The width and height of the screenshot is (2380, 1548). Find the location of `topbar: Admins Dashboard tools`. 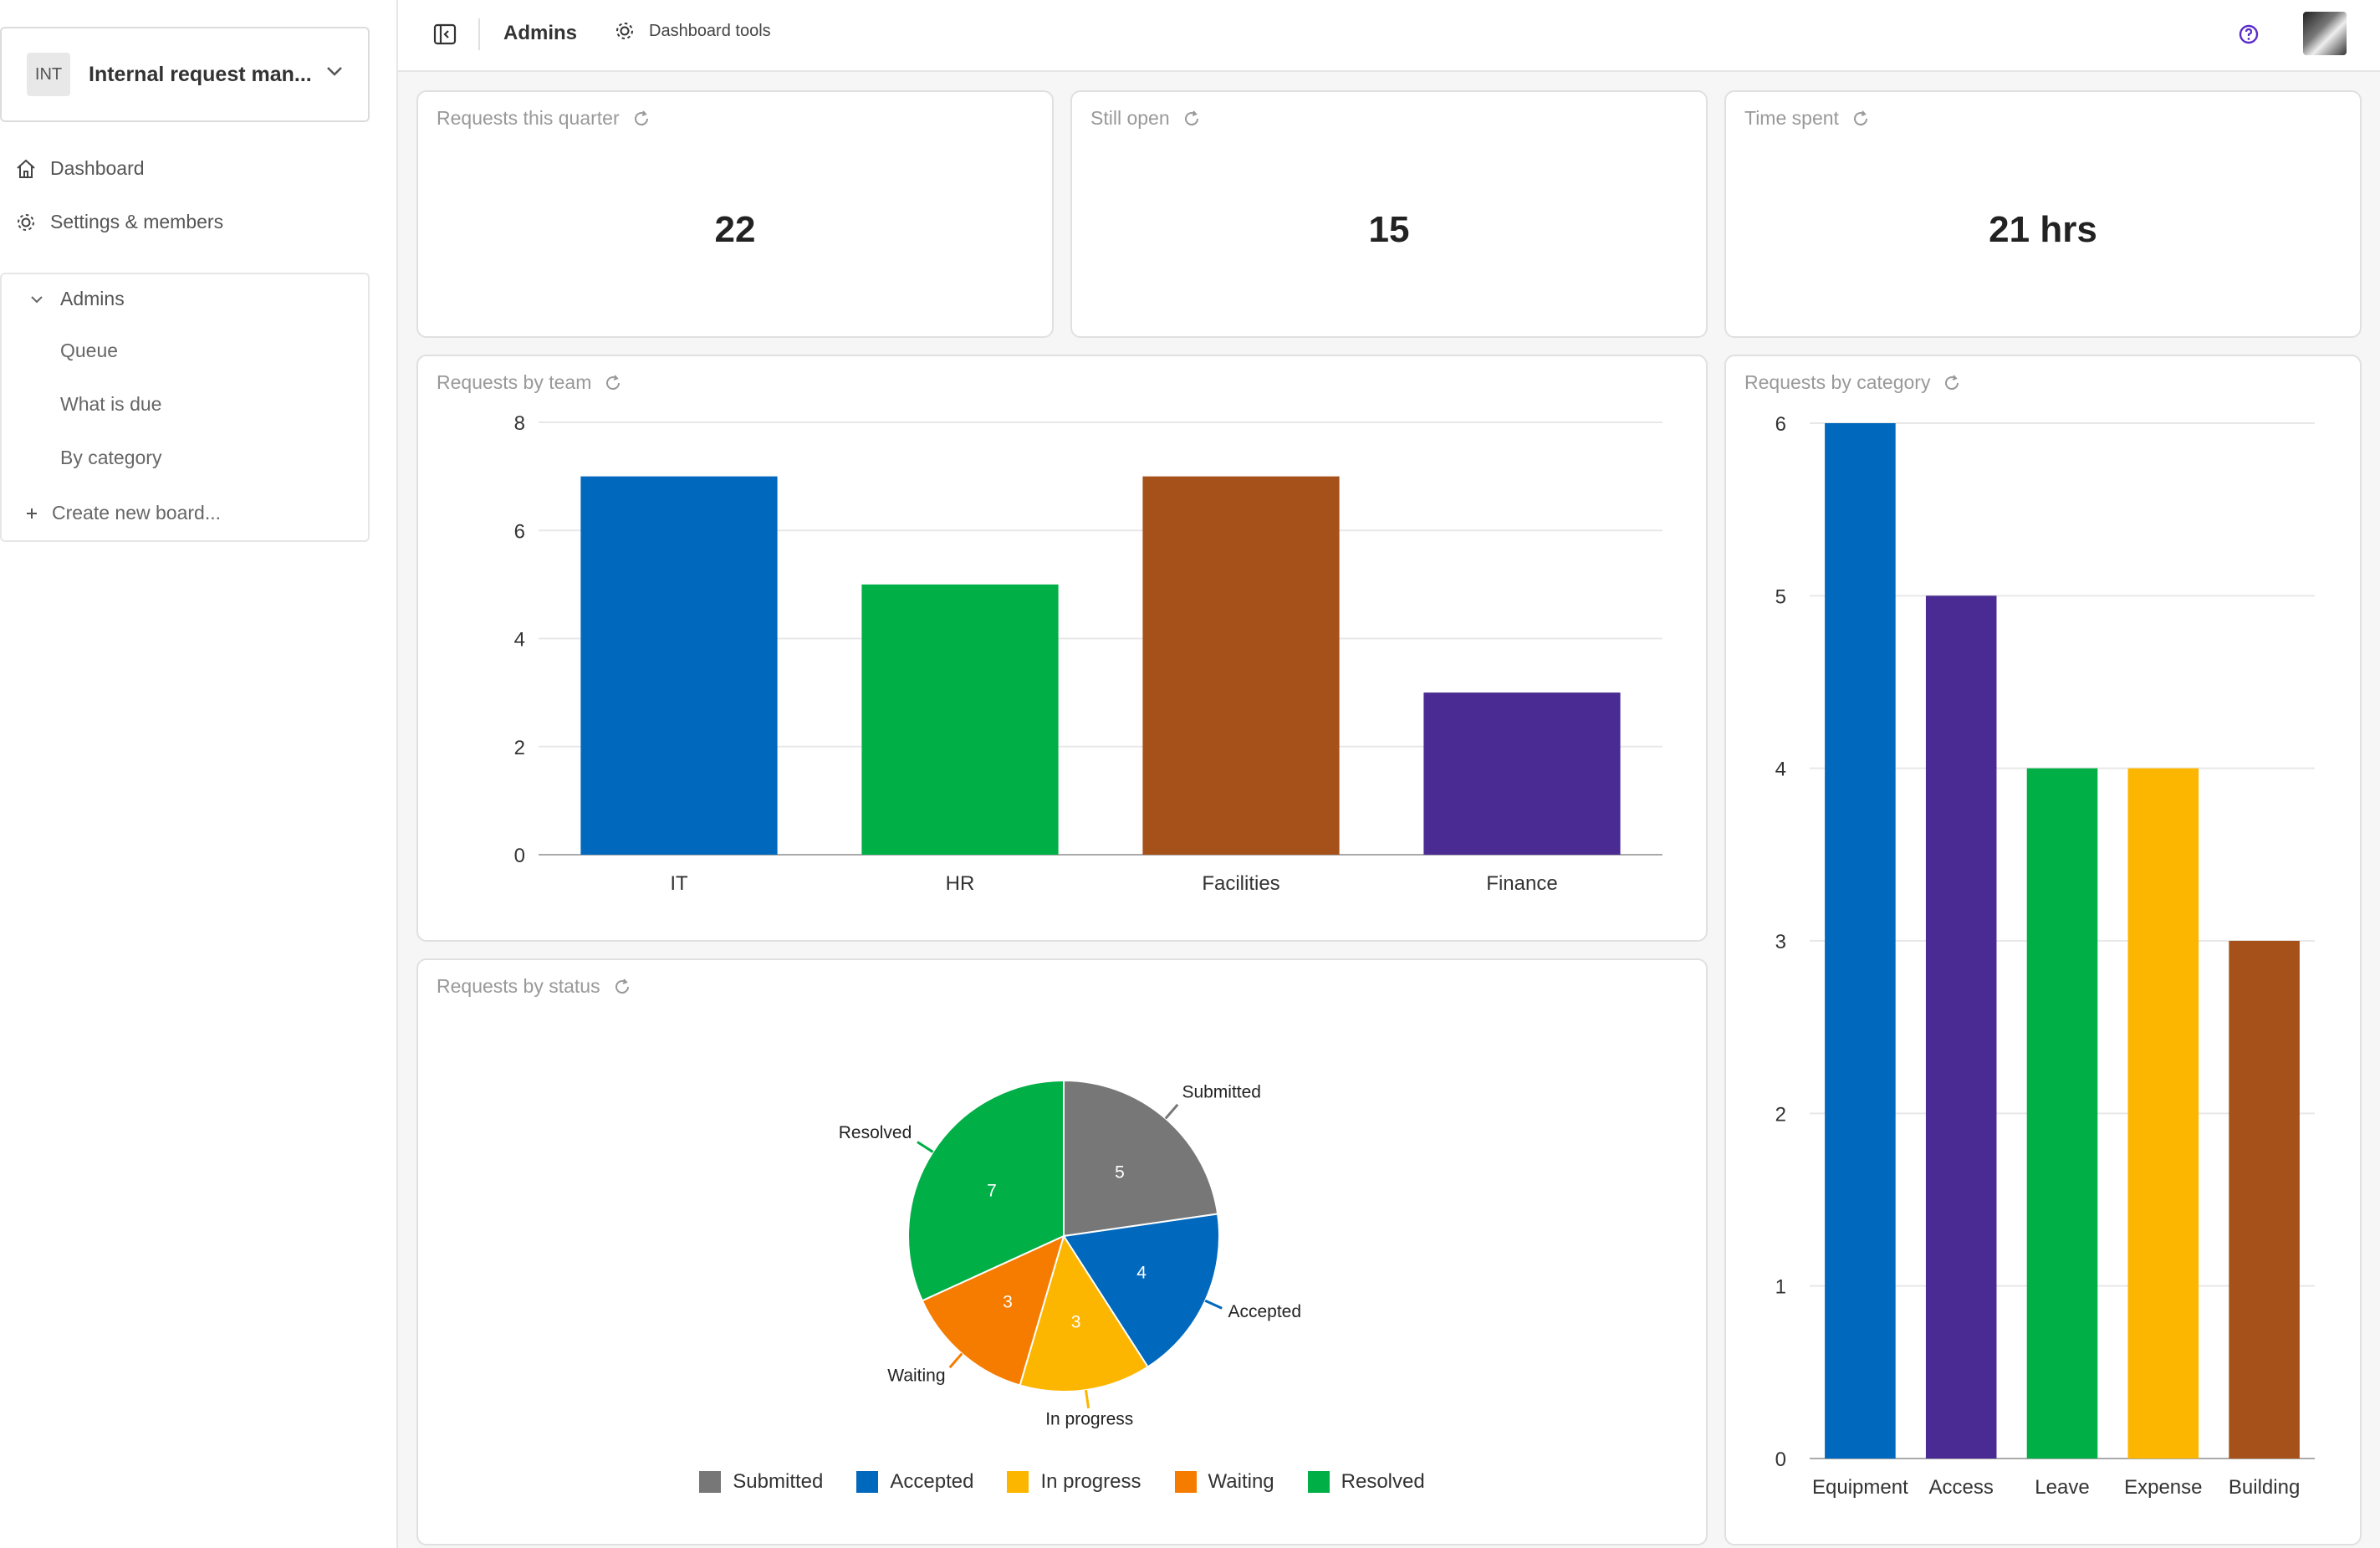

topbar: Admins Dashboard tools is located at coordinates (1389, 36).